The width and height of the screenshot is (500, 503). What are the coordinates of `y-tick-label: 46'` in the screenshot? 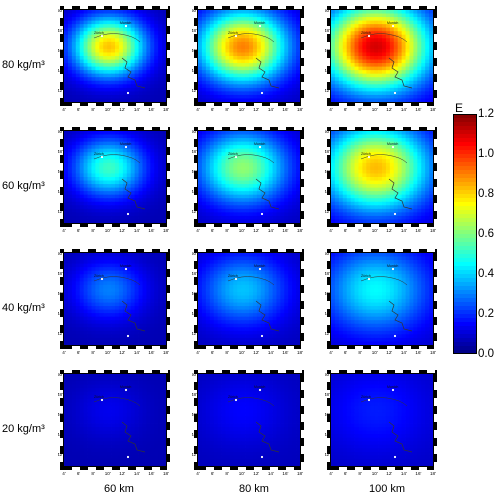 It's located at (60, 50).